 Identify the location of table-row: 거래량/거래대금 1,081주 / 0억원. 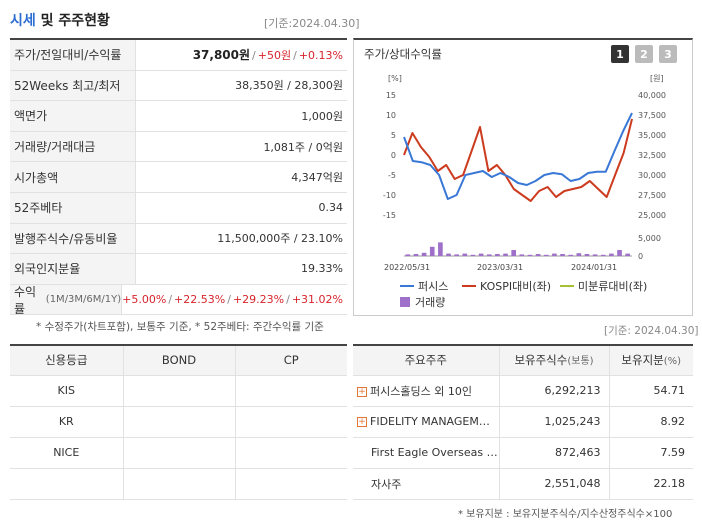
(178, 147).